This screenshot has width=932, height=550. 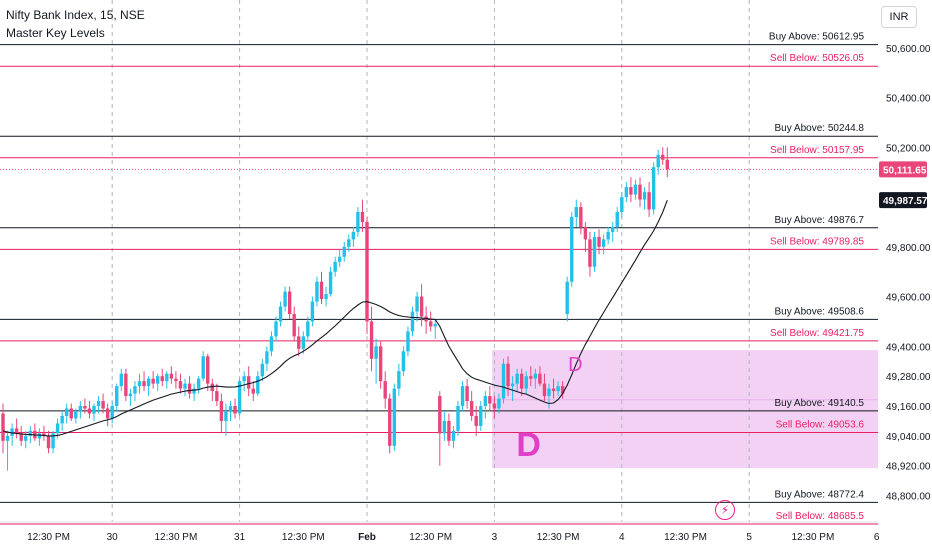 What do you see at coordinates (908, 377) in the screenshot?
I see `y-tick-label: 49,280.00` at bounding box center [908, 377].